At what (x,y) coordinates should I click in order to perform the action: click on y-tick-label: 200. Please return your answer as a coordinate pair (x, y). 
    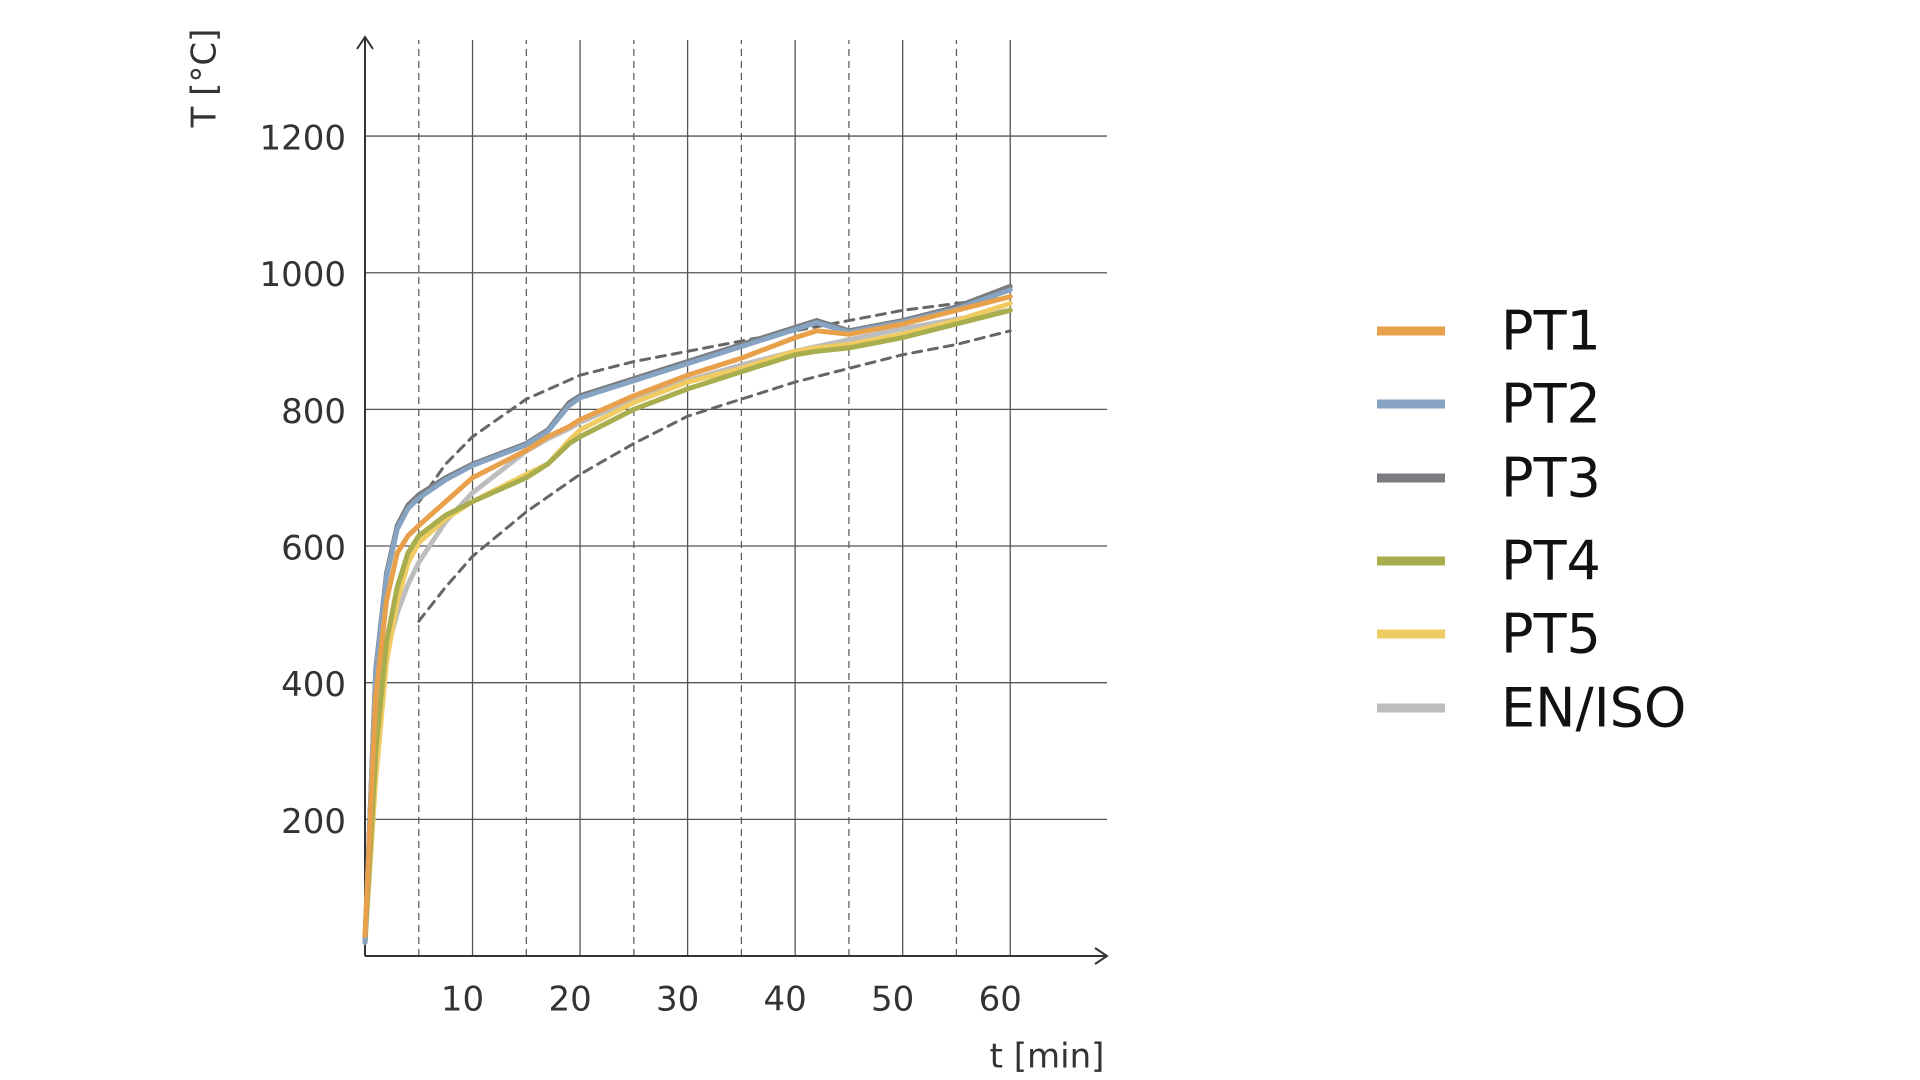
    Looking at the image, I should click on (313, 822).